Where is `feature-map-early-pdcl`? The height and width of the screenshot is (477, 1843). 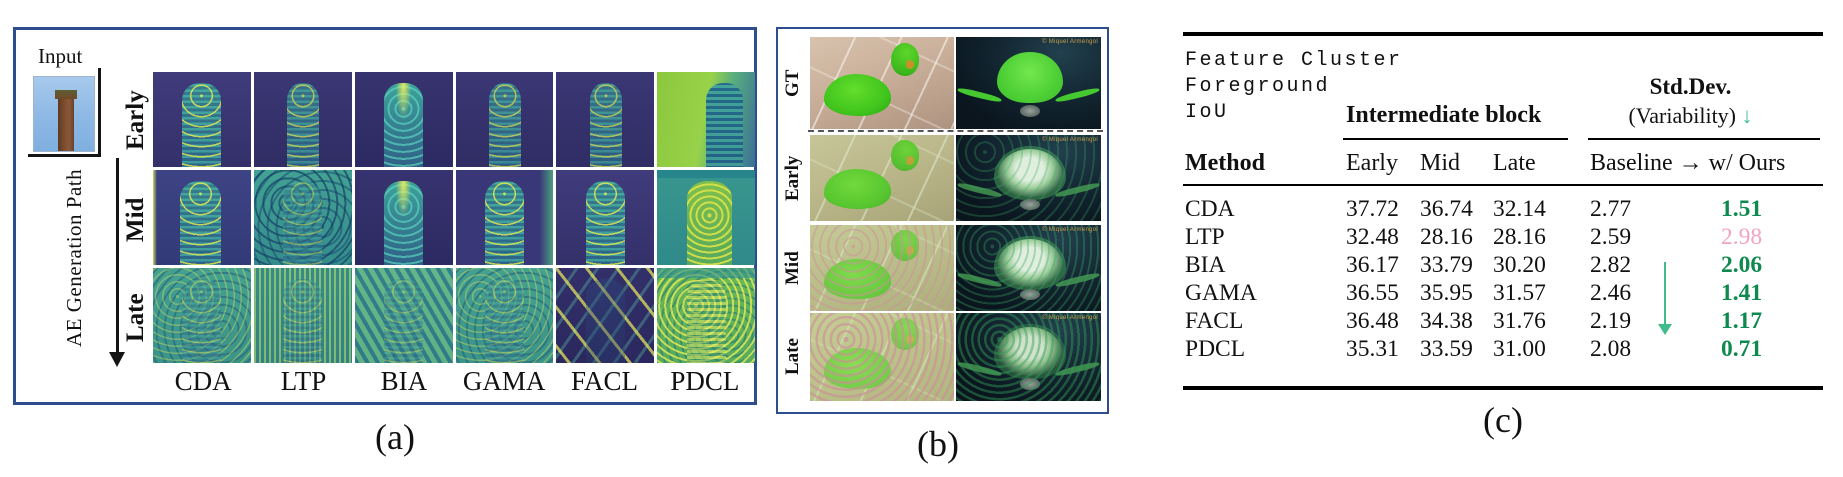
feature-map-early-pdcl is located at coordinates (706, 119).